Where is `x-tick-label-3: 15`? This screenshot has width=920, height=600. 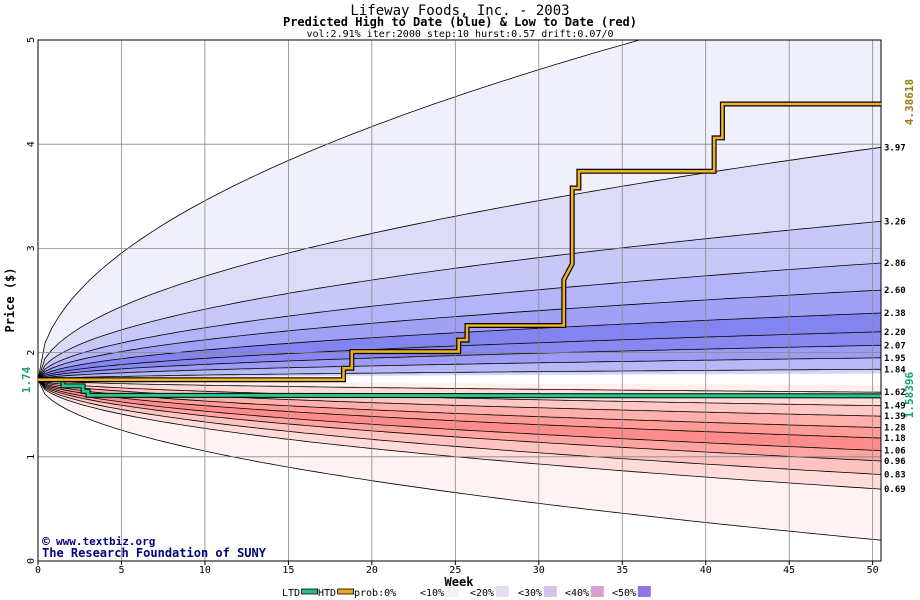
x-tick-label-3: 15 is located at coordinates (288, 570).